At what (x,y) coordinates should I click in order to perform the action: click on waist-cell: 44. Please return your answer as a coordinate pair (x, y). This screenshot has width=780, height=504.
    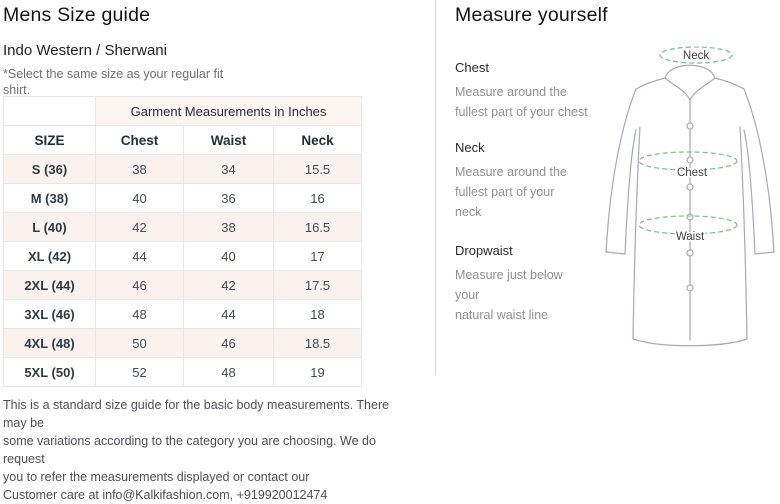
    Looking at the image, I should click on (228, 314).